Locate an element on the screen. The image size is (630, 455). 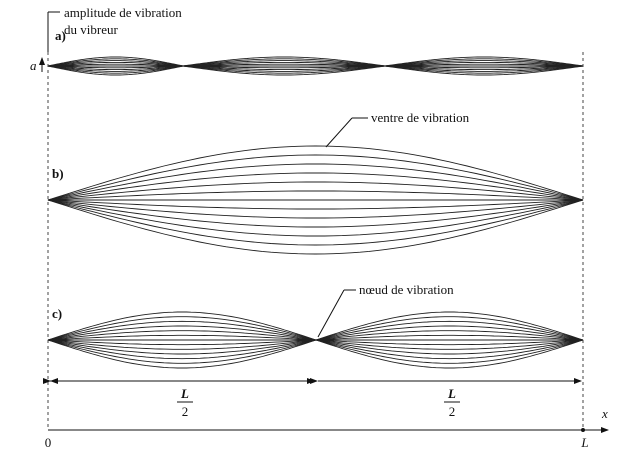
label: du vibreur is located at coordinates (91, 29).